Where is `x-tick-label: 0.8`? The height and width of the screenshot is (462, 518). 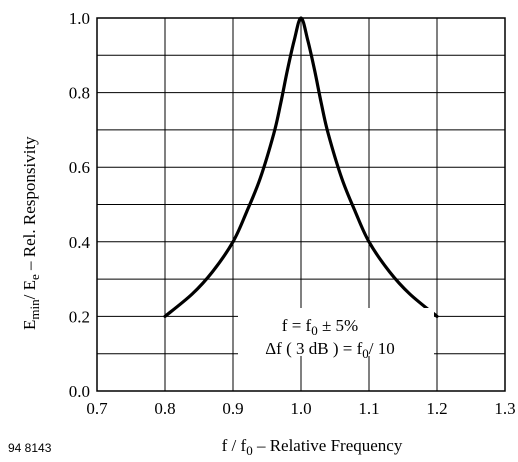 x-tick-label: 0.8 is located at coordinates (164, 408).